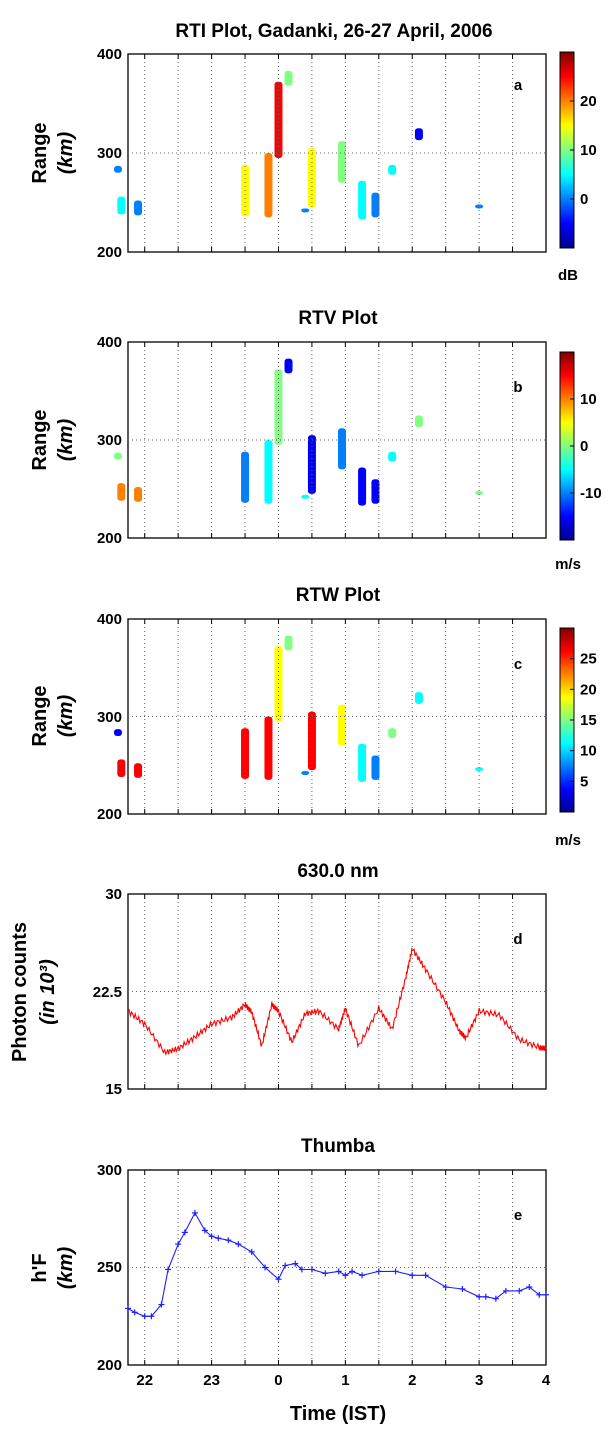  I want to click on x-tick-label: 3, so click(479, 1380).